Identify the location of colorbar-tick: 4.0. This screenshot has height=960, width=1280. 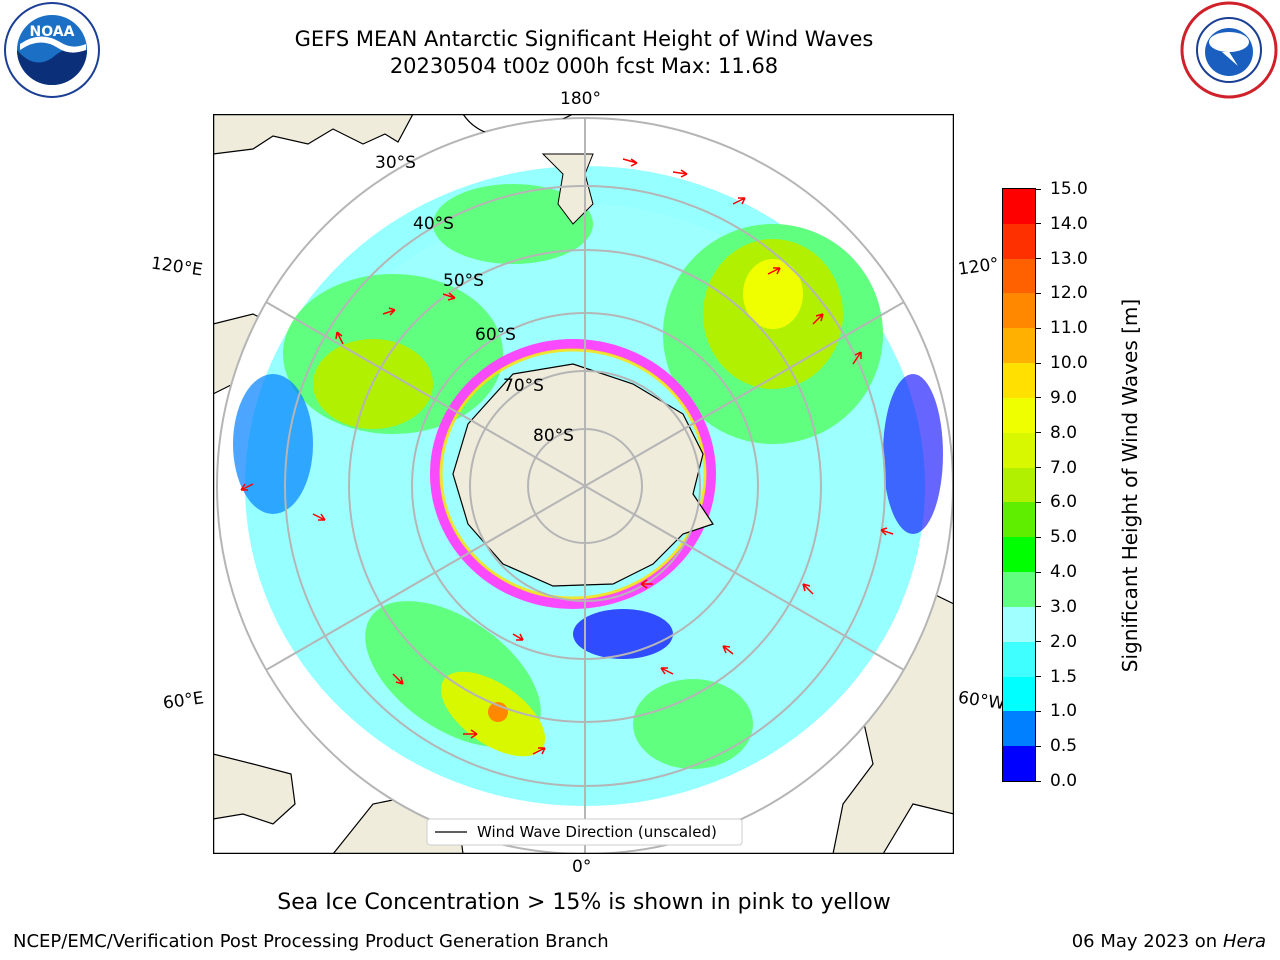
(1056, 572).